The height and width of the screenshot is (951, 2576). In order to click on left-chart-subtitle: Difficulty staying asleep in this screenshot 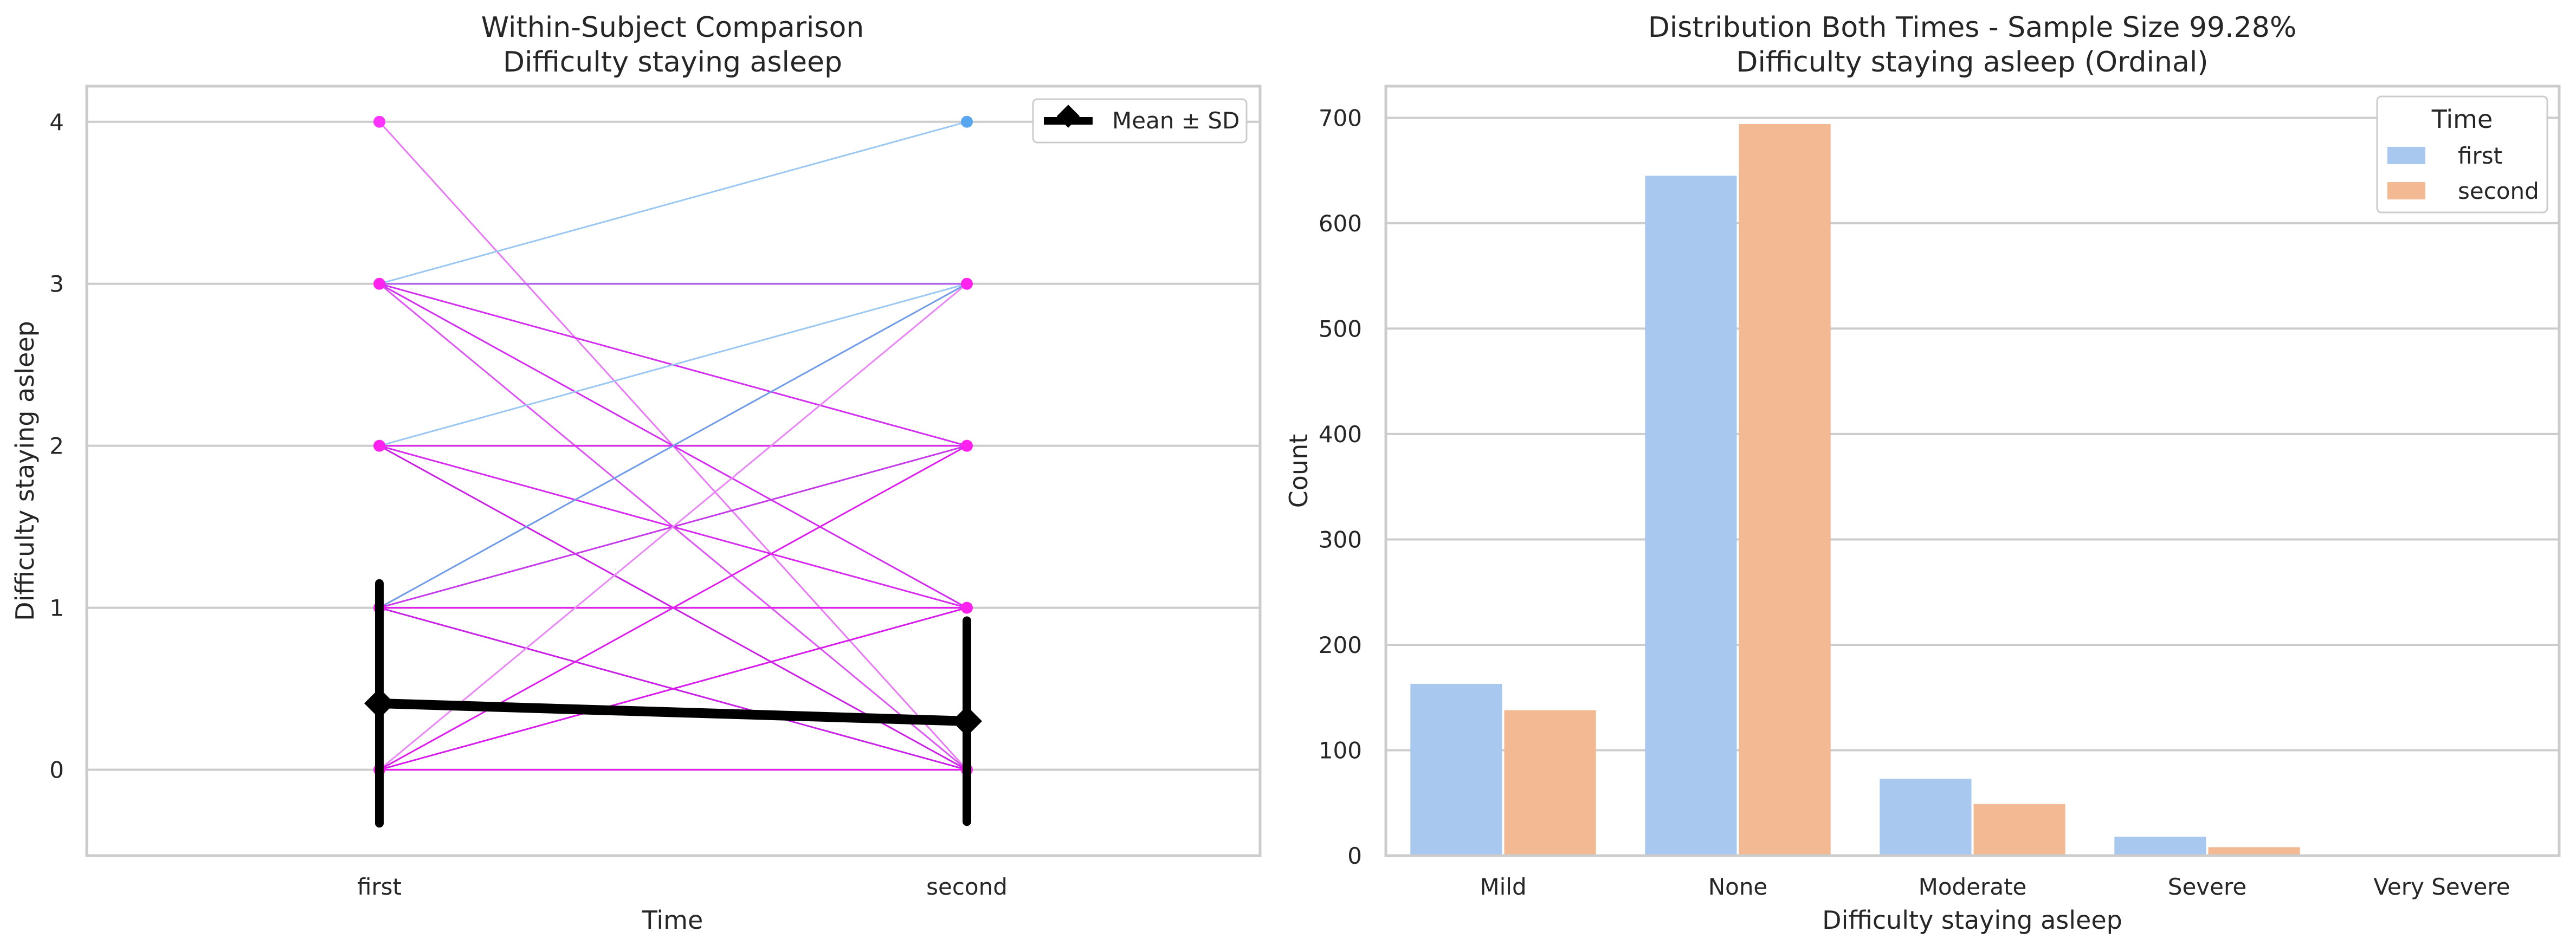, I will do `click(672, 62)`.